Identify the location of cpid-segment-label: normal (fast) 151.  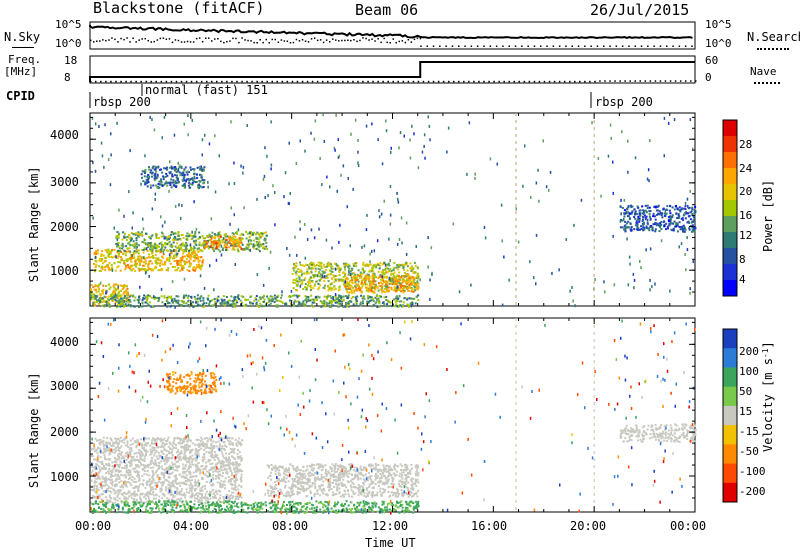
(206, 90).